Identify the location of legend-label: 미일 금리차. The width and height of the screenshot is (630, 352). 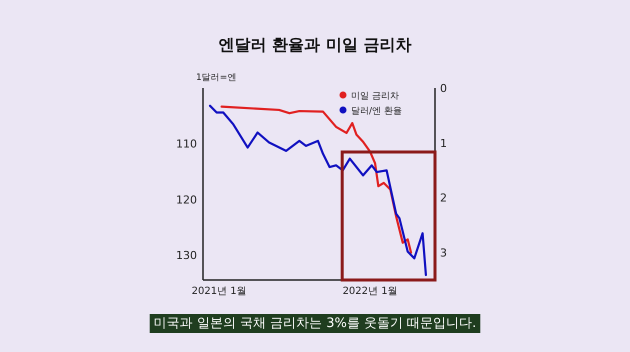
(375, 97).